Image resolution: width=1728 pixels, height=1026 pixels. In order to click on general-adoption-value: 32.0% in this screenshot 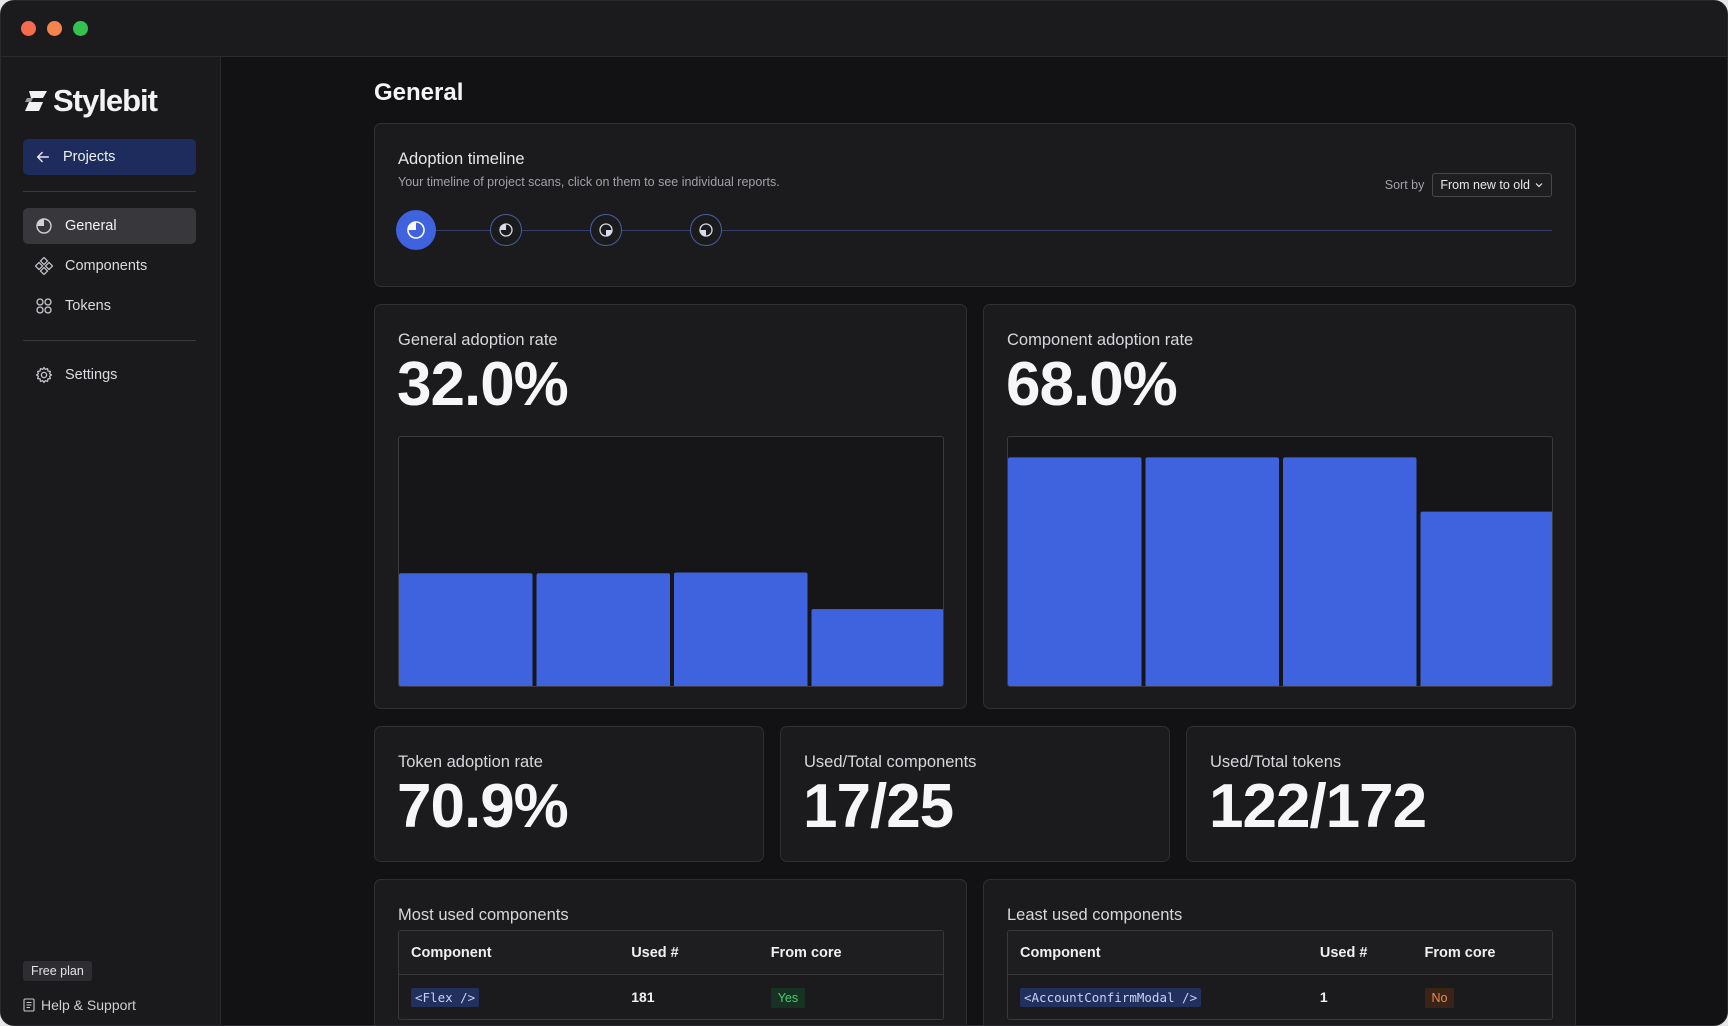, I will do `click(483, 384)`.